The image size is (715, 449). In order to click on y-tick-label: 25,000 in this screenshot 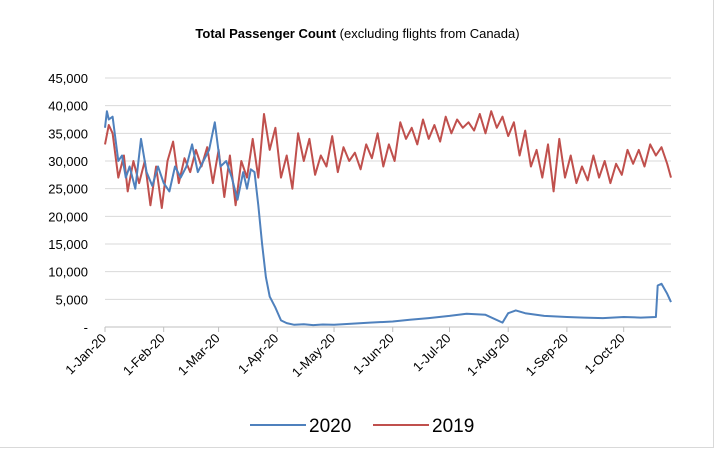, I will do `click(68, 189)`.